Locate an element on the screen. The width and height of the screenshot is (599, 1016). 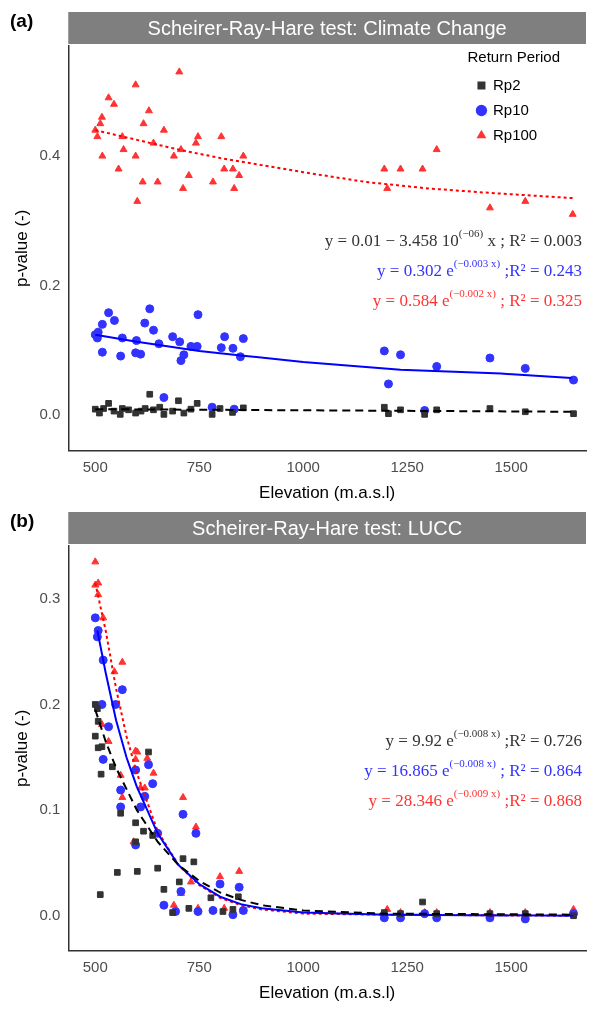
y-tick-label: 0.3 is located at coordinates (50, 597).